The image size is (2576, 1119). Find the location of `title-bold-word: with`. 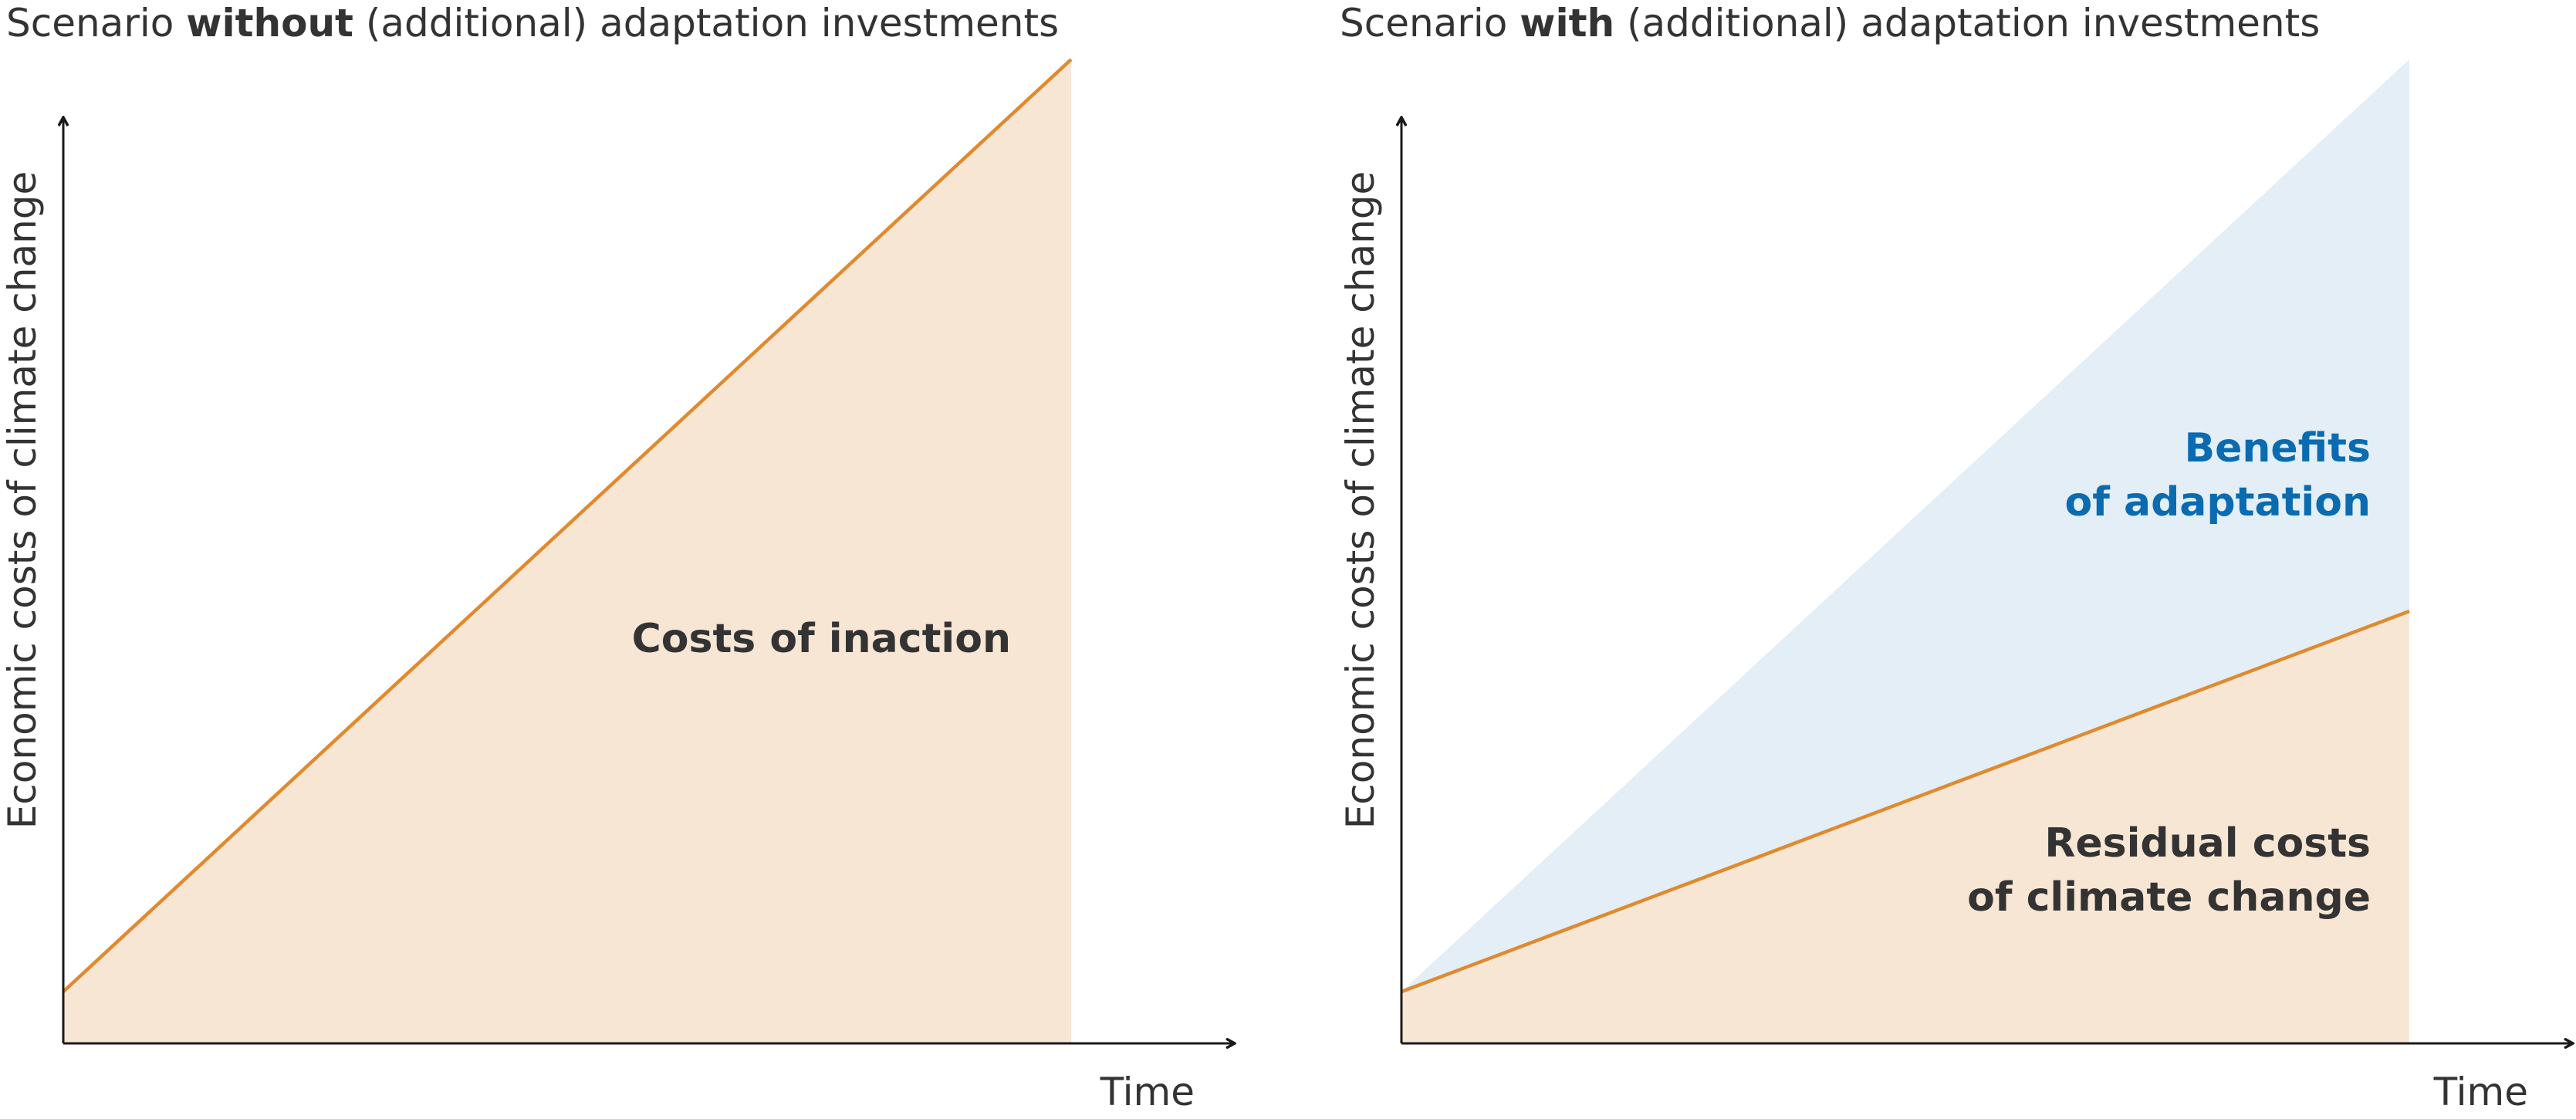

title-bold-word: with is located at coordinates (1567, 23).